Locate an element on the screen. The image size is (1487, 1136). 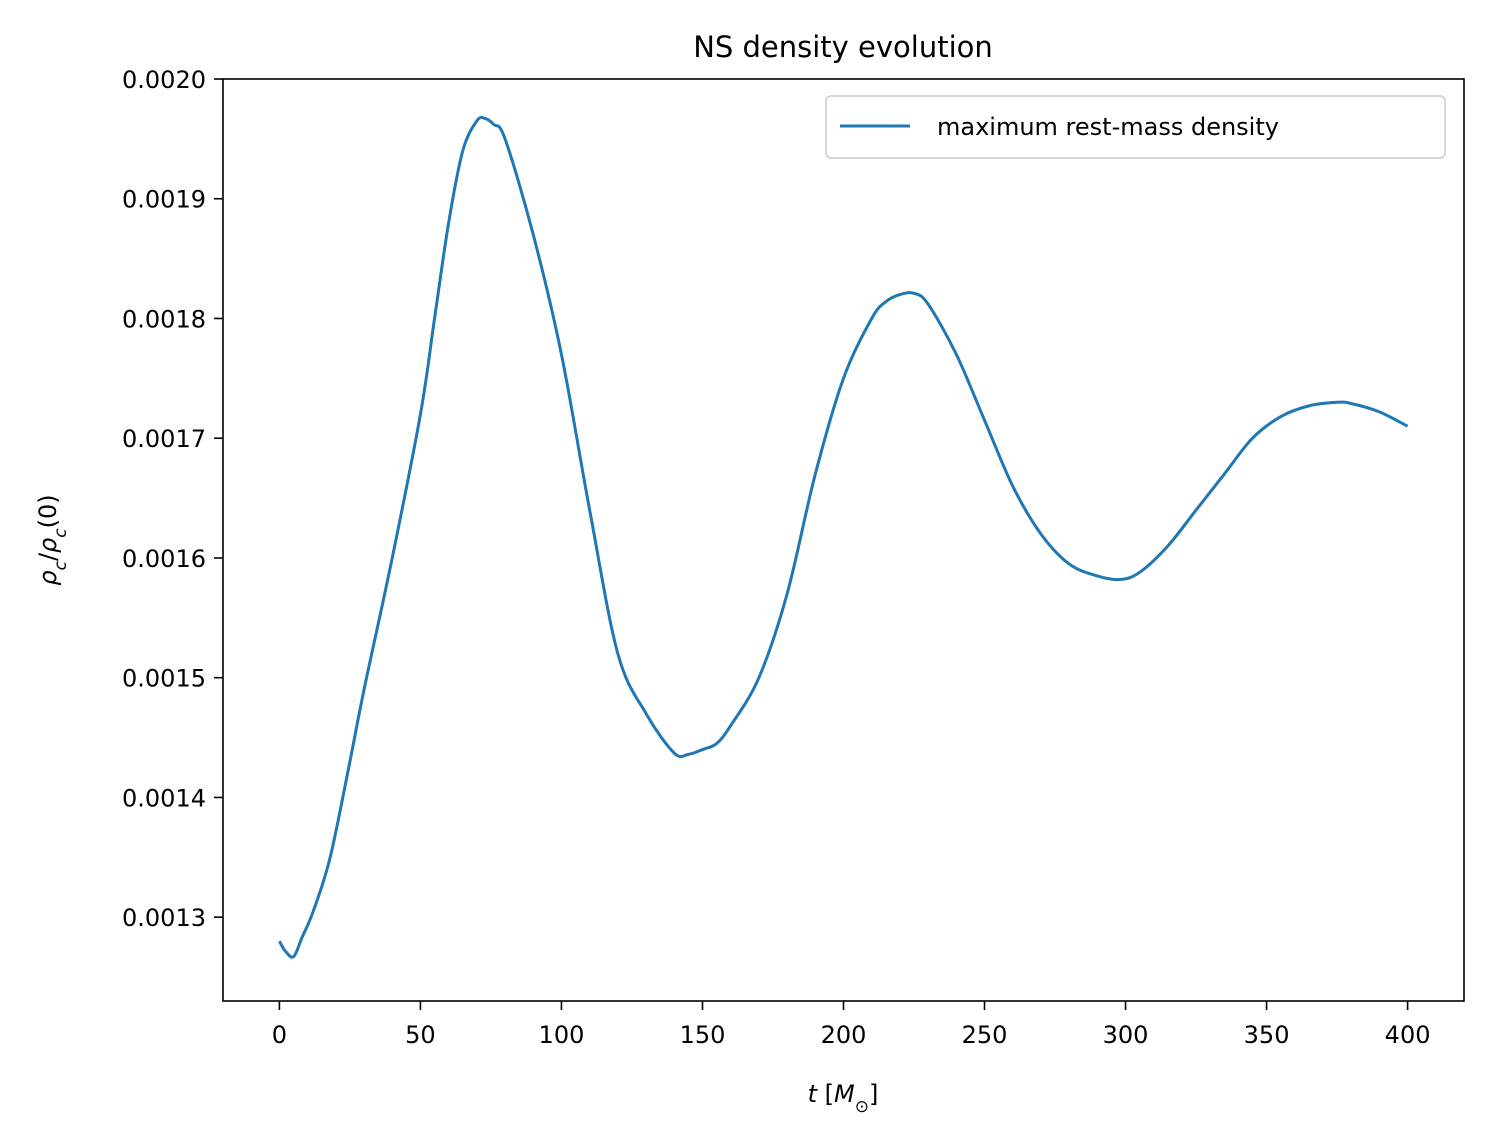
x-axis-label: t [M⊙] is located at coordinates (843, 1098).